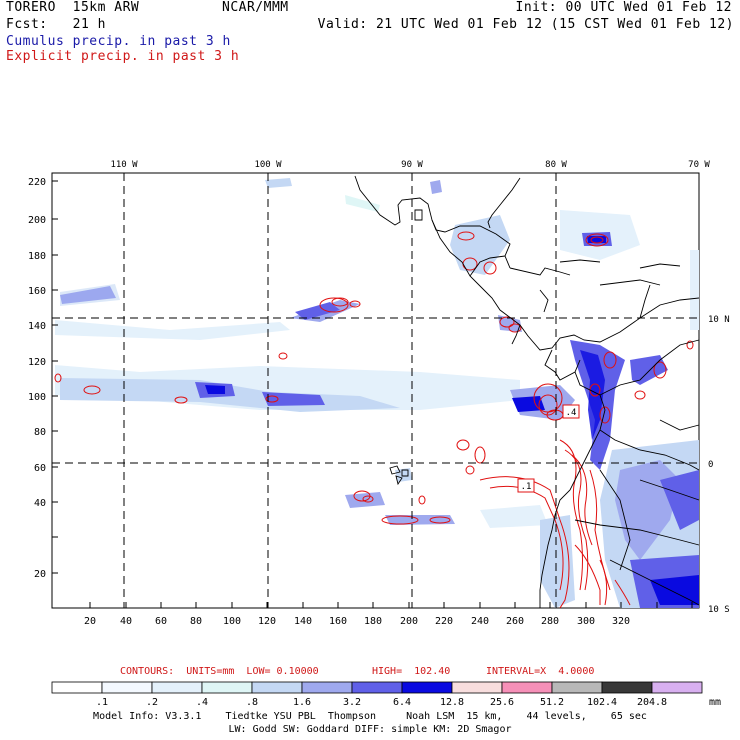 This screenshot has height=740, width=740. I want to click on scale-label: 25.6, so click(502, 702).